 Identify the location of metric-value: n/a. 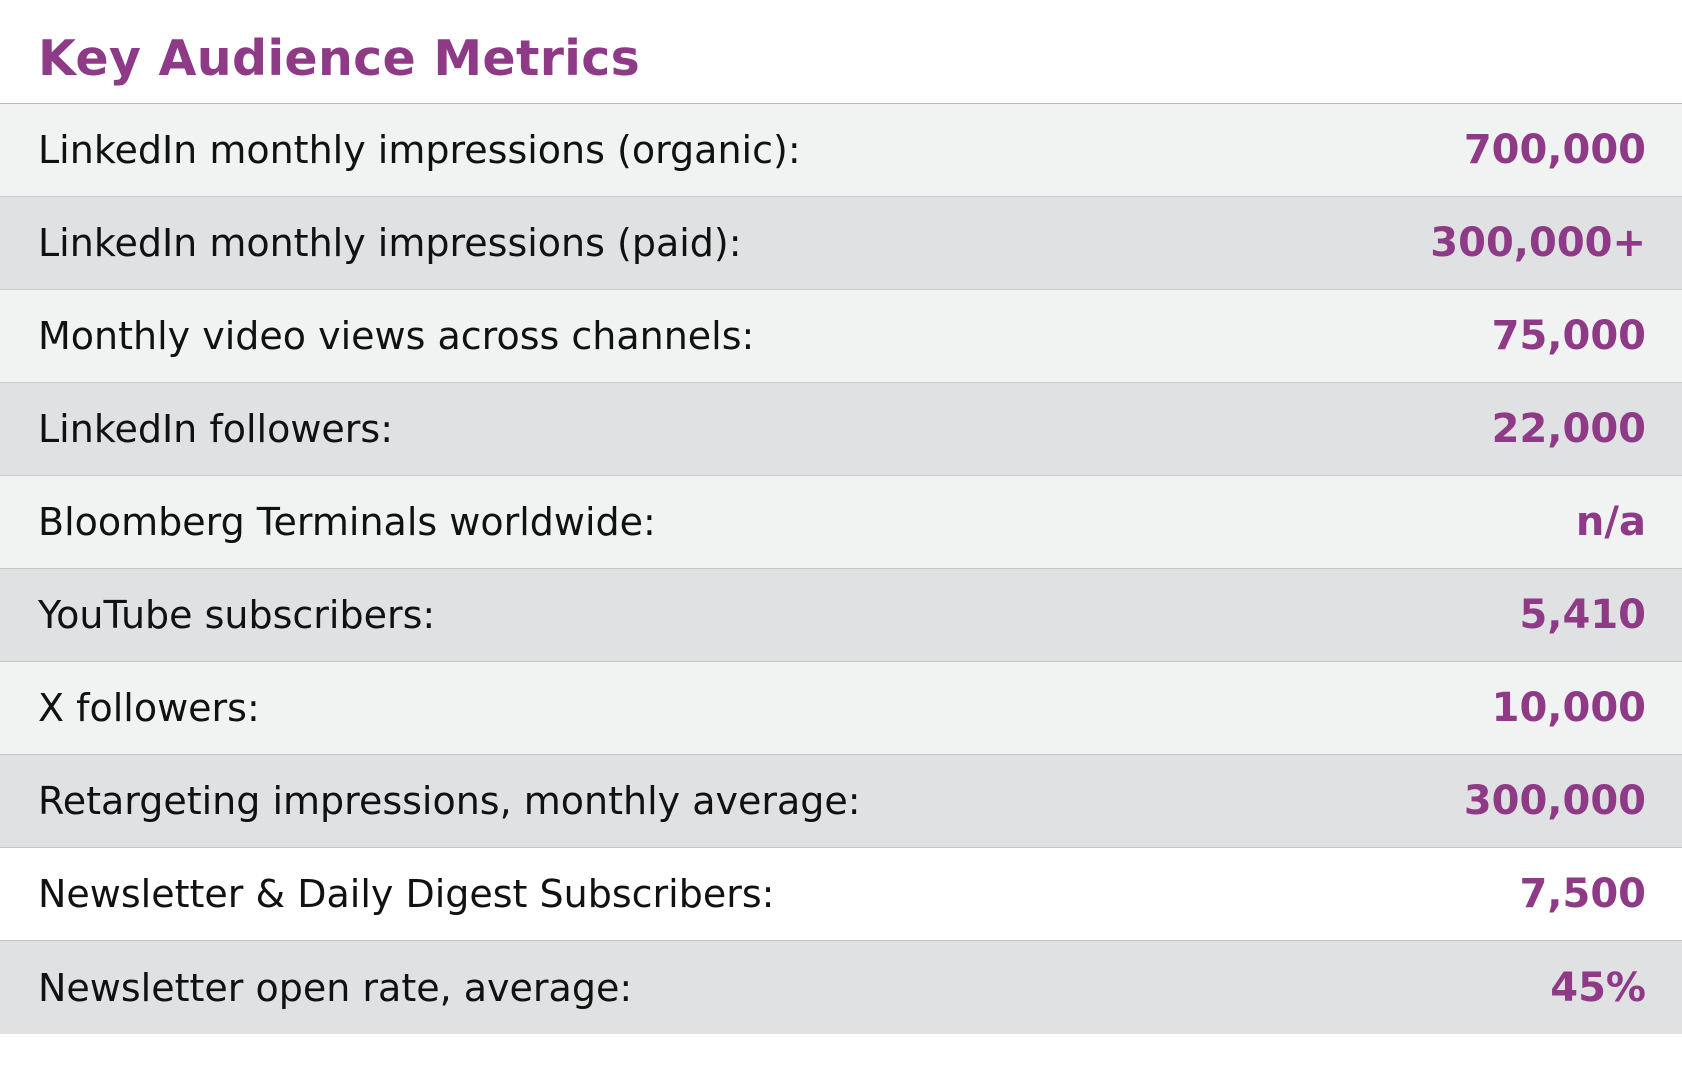
(1610, 522).